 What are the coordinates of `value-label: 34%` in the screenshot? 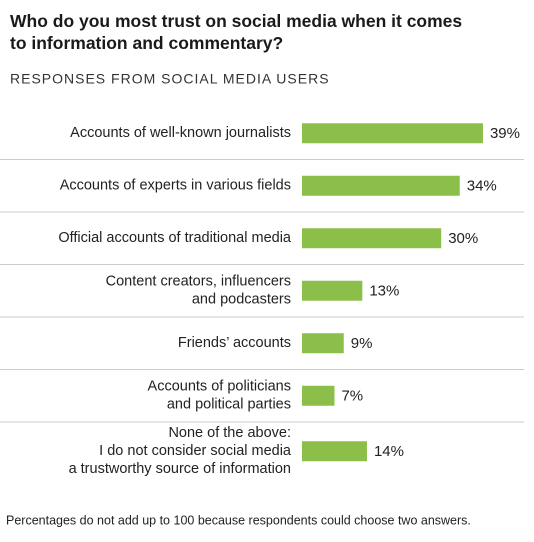 It's located at (482, 186).